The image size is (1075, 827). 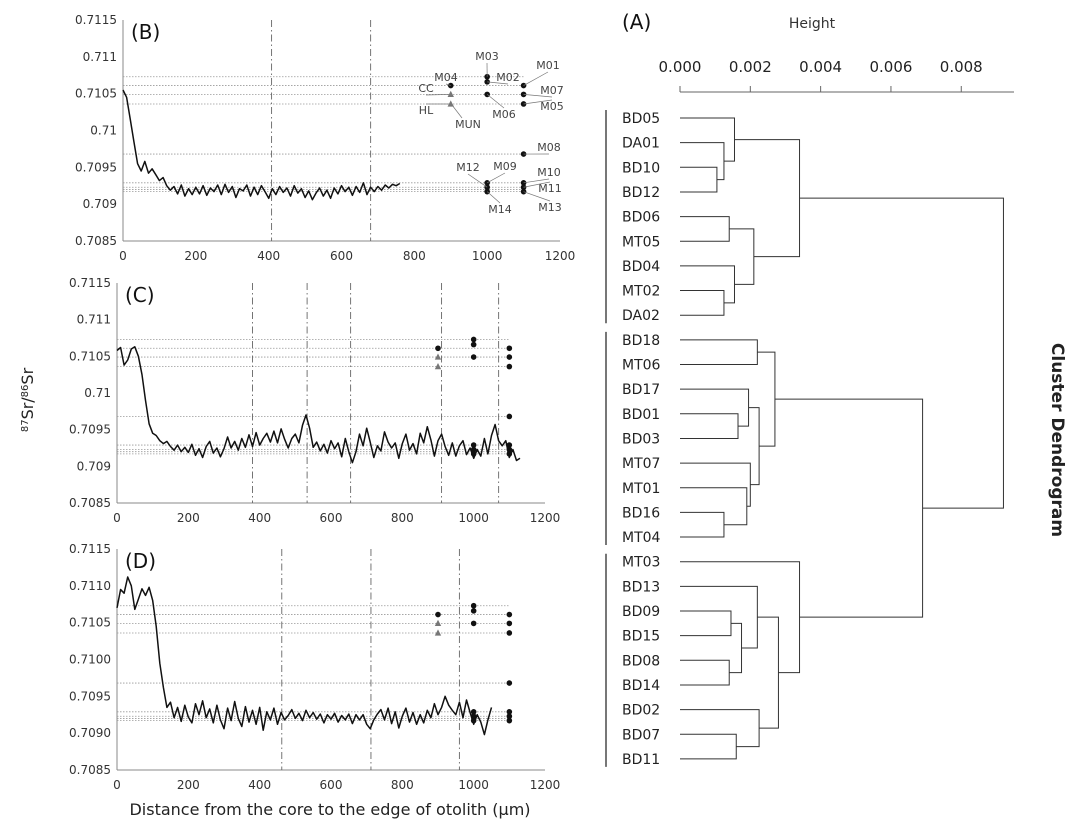 I want to click on panel-2-xtick-label: 800, so click(x=402, y=518).